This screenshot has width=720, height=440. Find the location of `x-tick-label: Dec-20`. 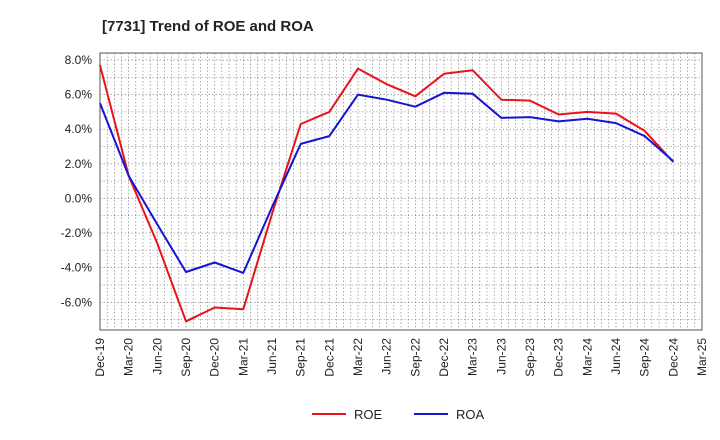

x-tick-label: Dec-20 is located at coordinates (215, 357).